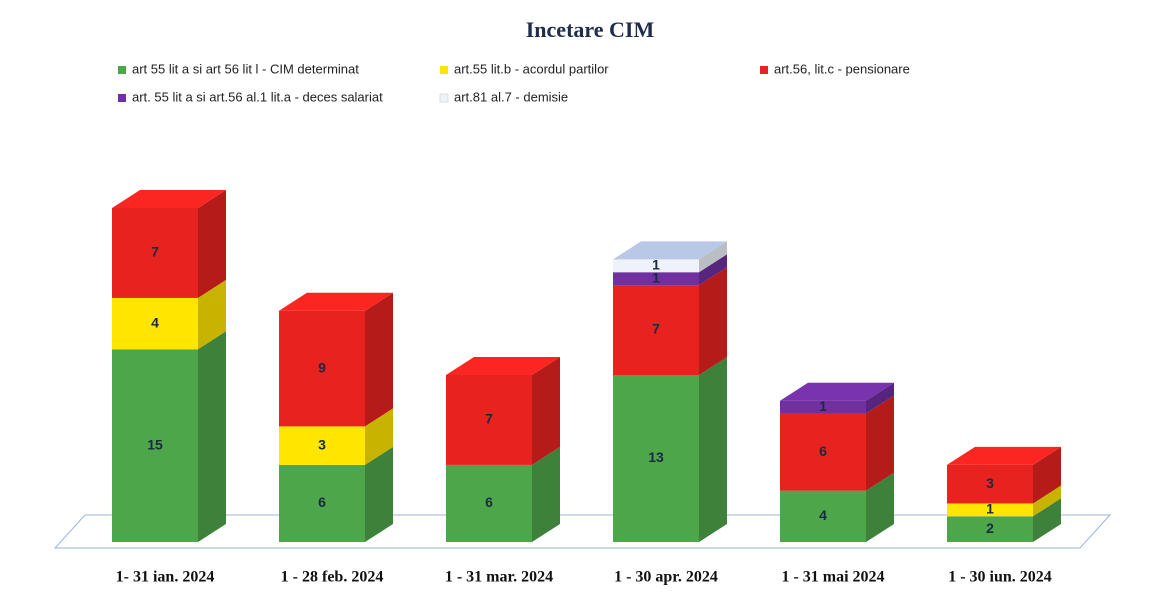 This screenshot has height=595, width=1157. I want to click on x-tick-label: 1 - 30 iun. 2024, so click(1000, 577).